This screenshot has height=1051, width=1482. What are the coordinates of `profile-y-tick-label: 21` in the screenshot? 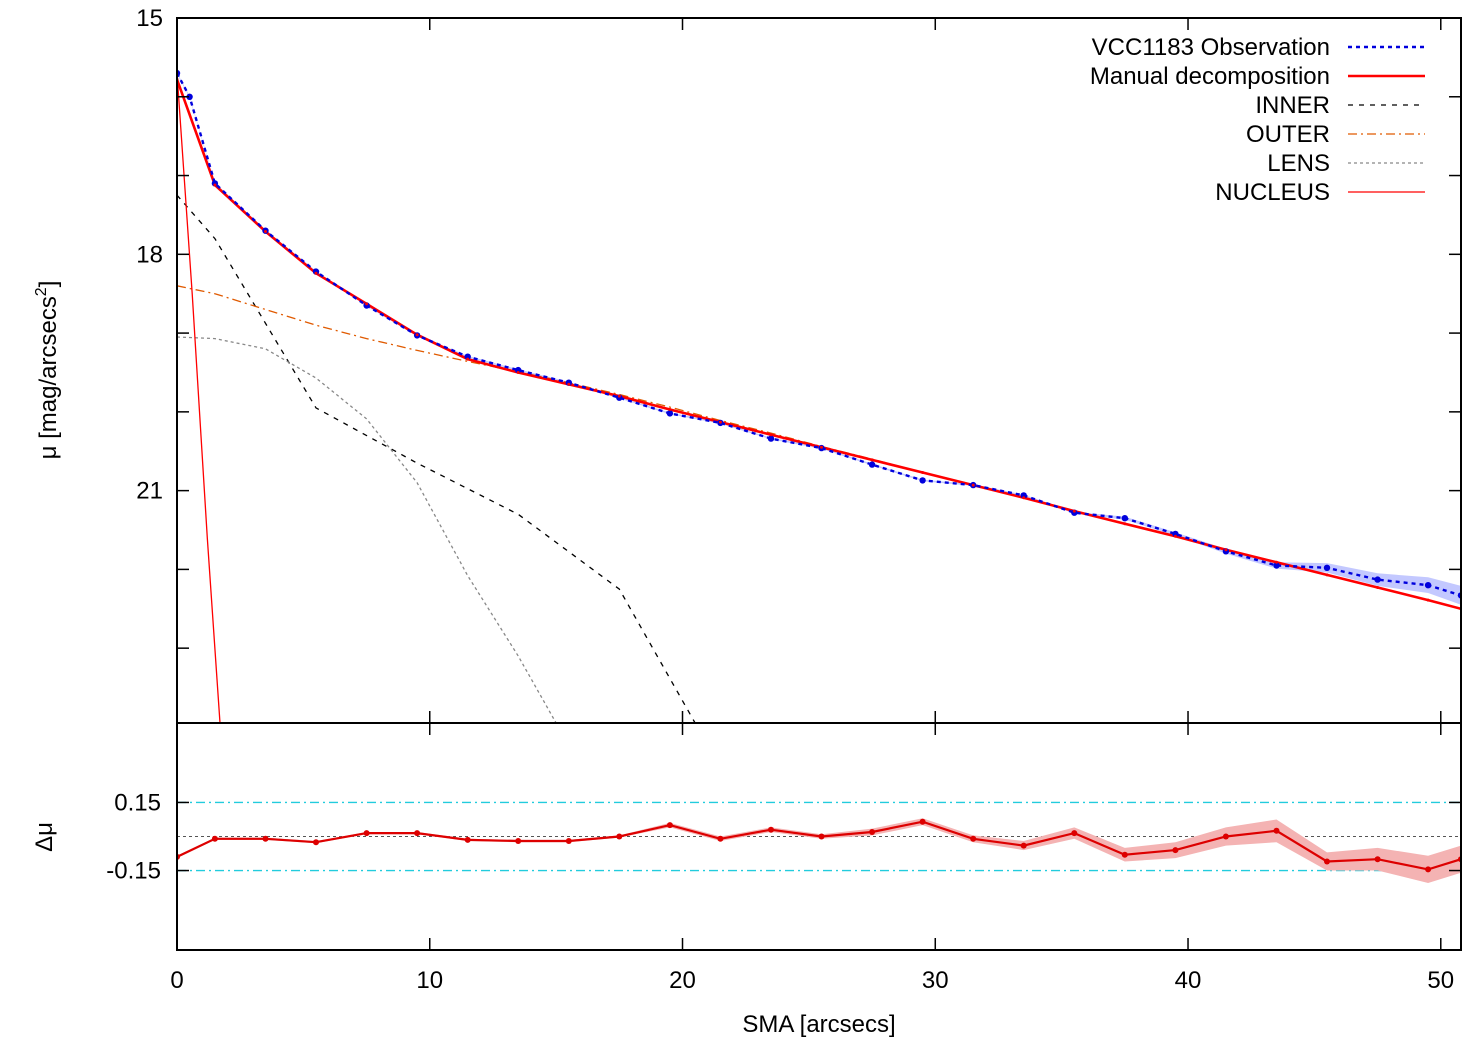 It's located at (149, 491).